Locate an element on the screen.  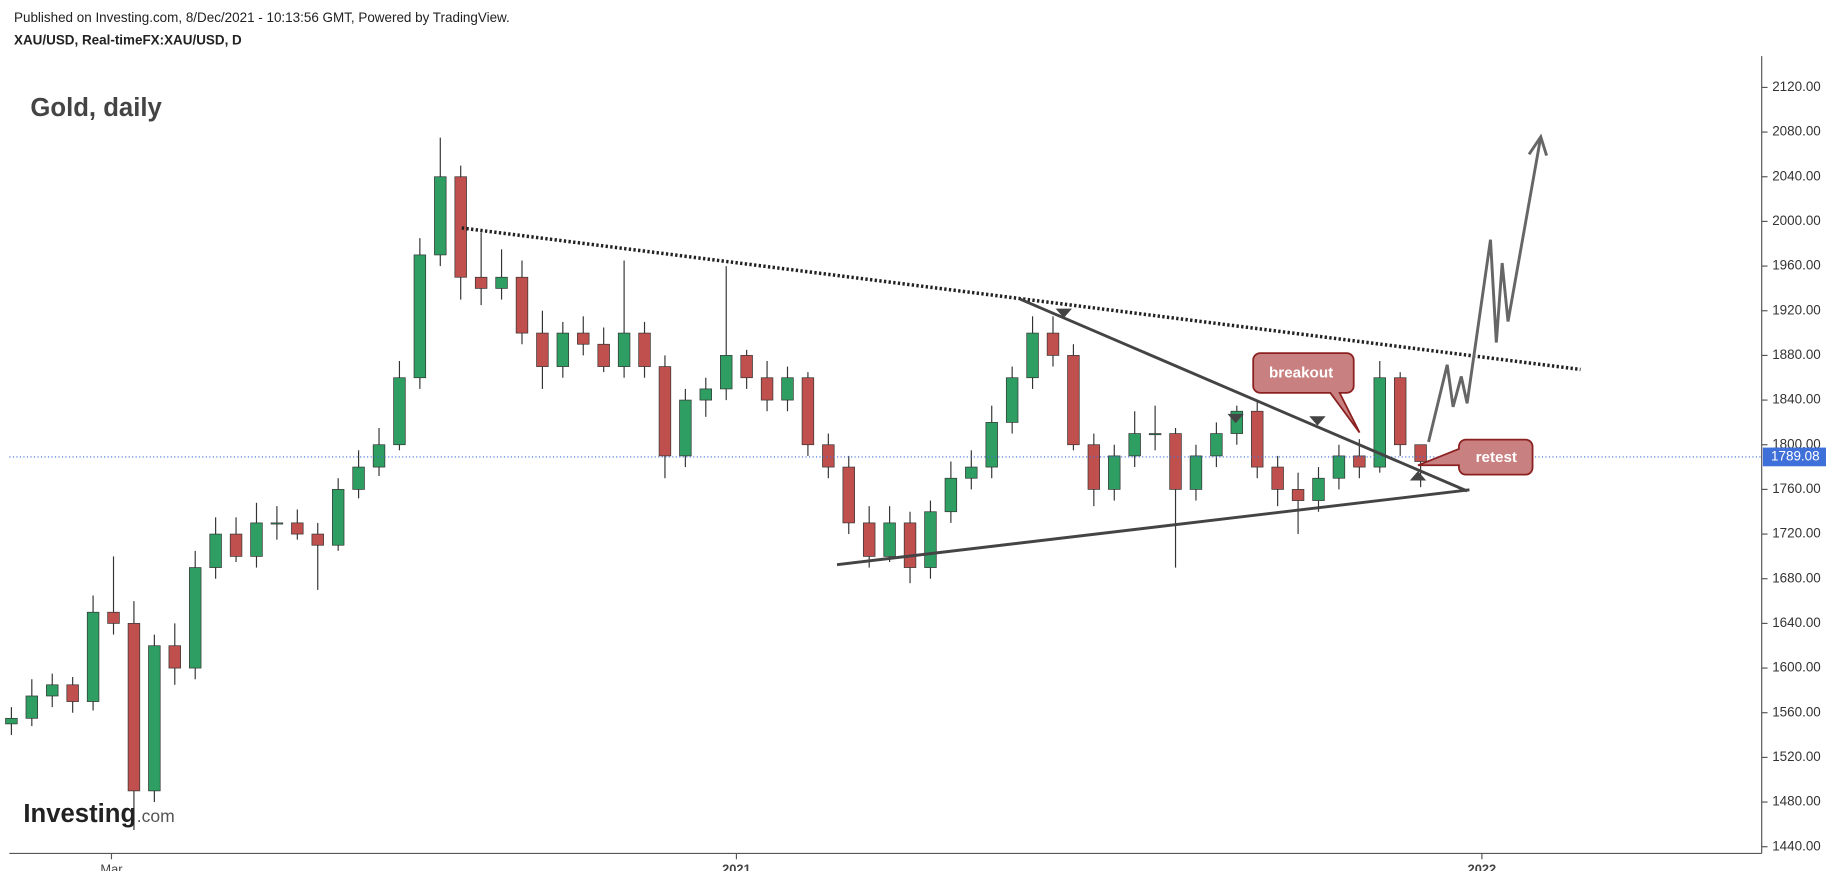
retest-callout is located at coordinates (1475, 457).